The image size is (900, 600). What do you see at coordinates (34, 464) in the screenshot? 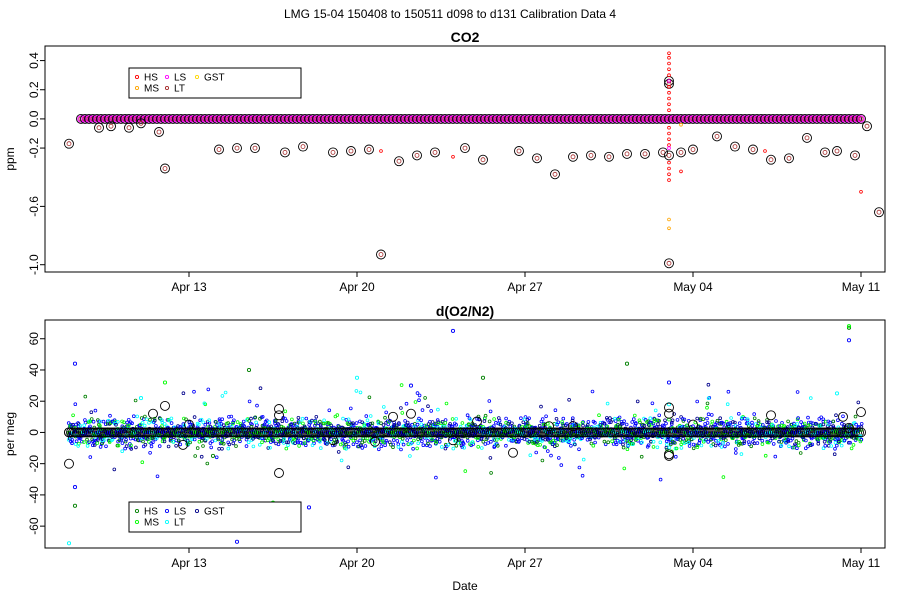
I see `y-tick-label: -20` at bounding box center [34, 464].